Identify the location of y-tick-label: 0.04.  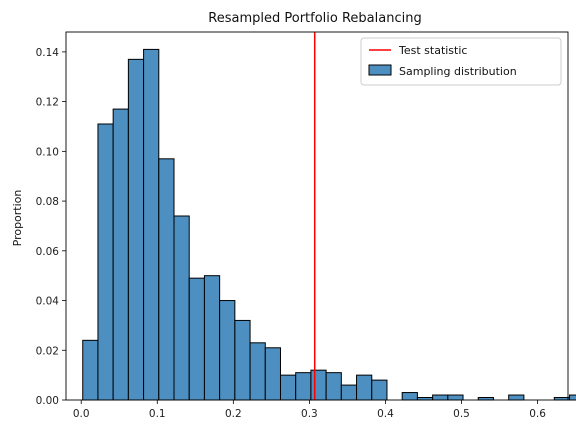
(48, 302).